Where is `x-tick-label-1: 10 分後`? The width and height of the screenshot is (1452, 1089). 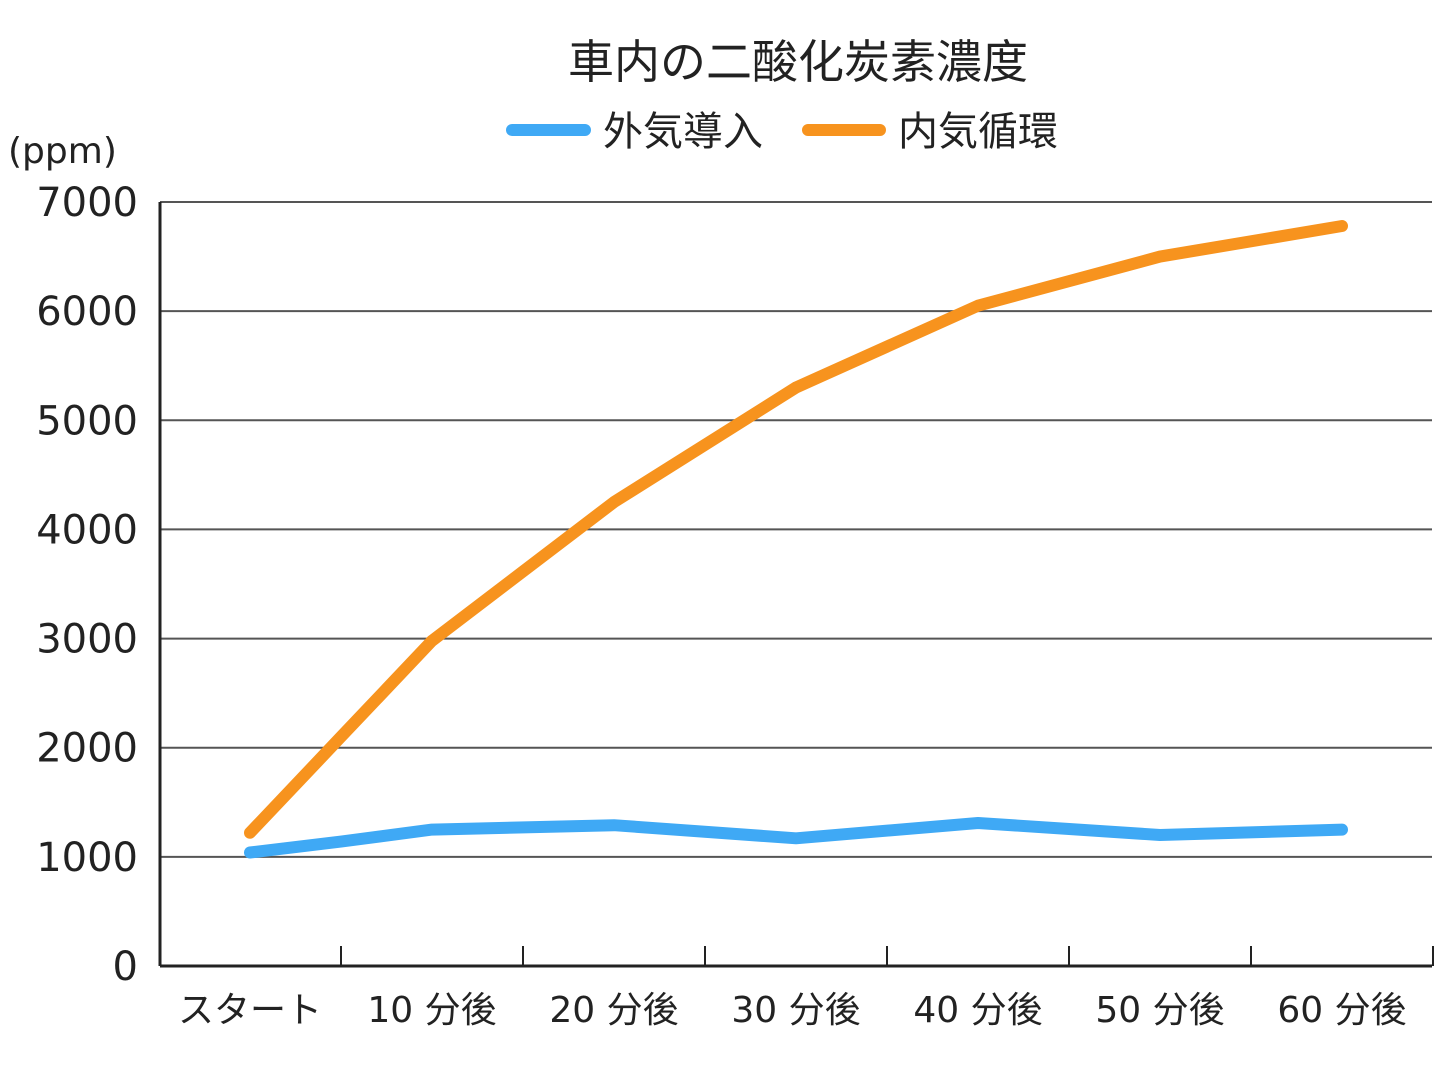 x-tick-label-1: 10 分後 is located at coordinates (431, 1010).